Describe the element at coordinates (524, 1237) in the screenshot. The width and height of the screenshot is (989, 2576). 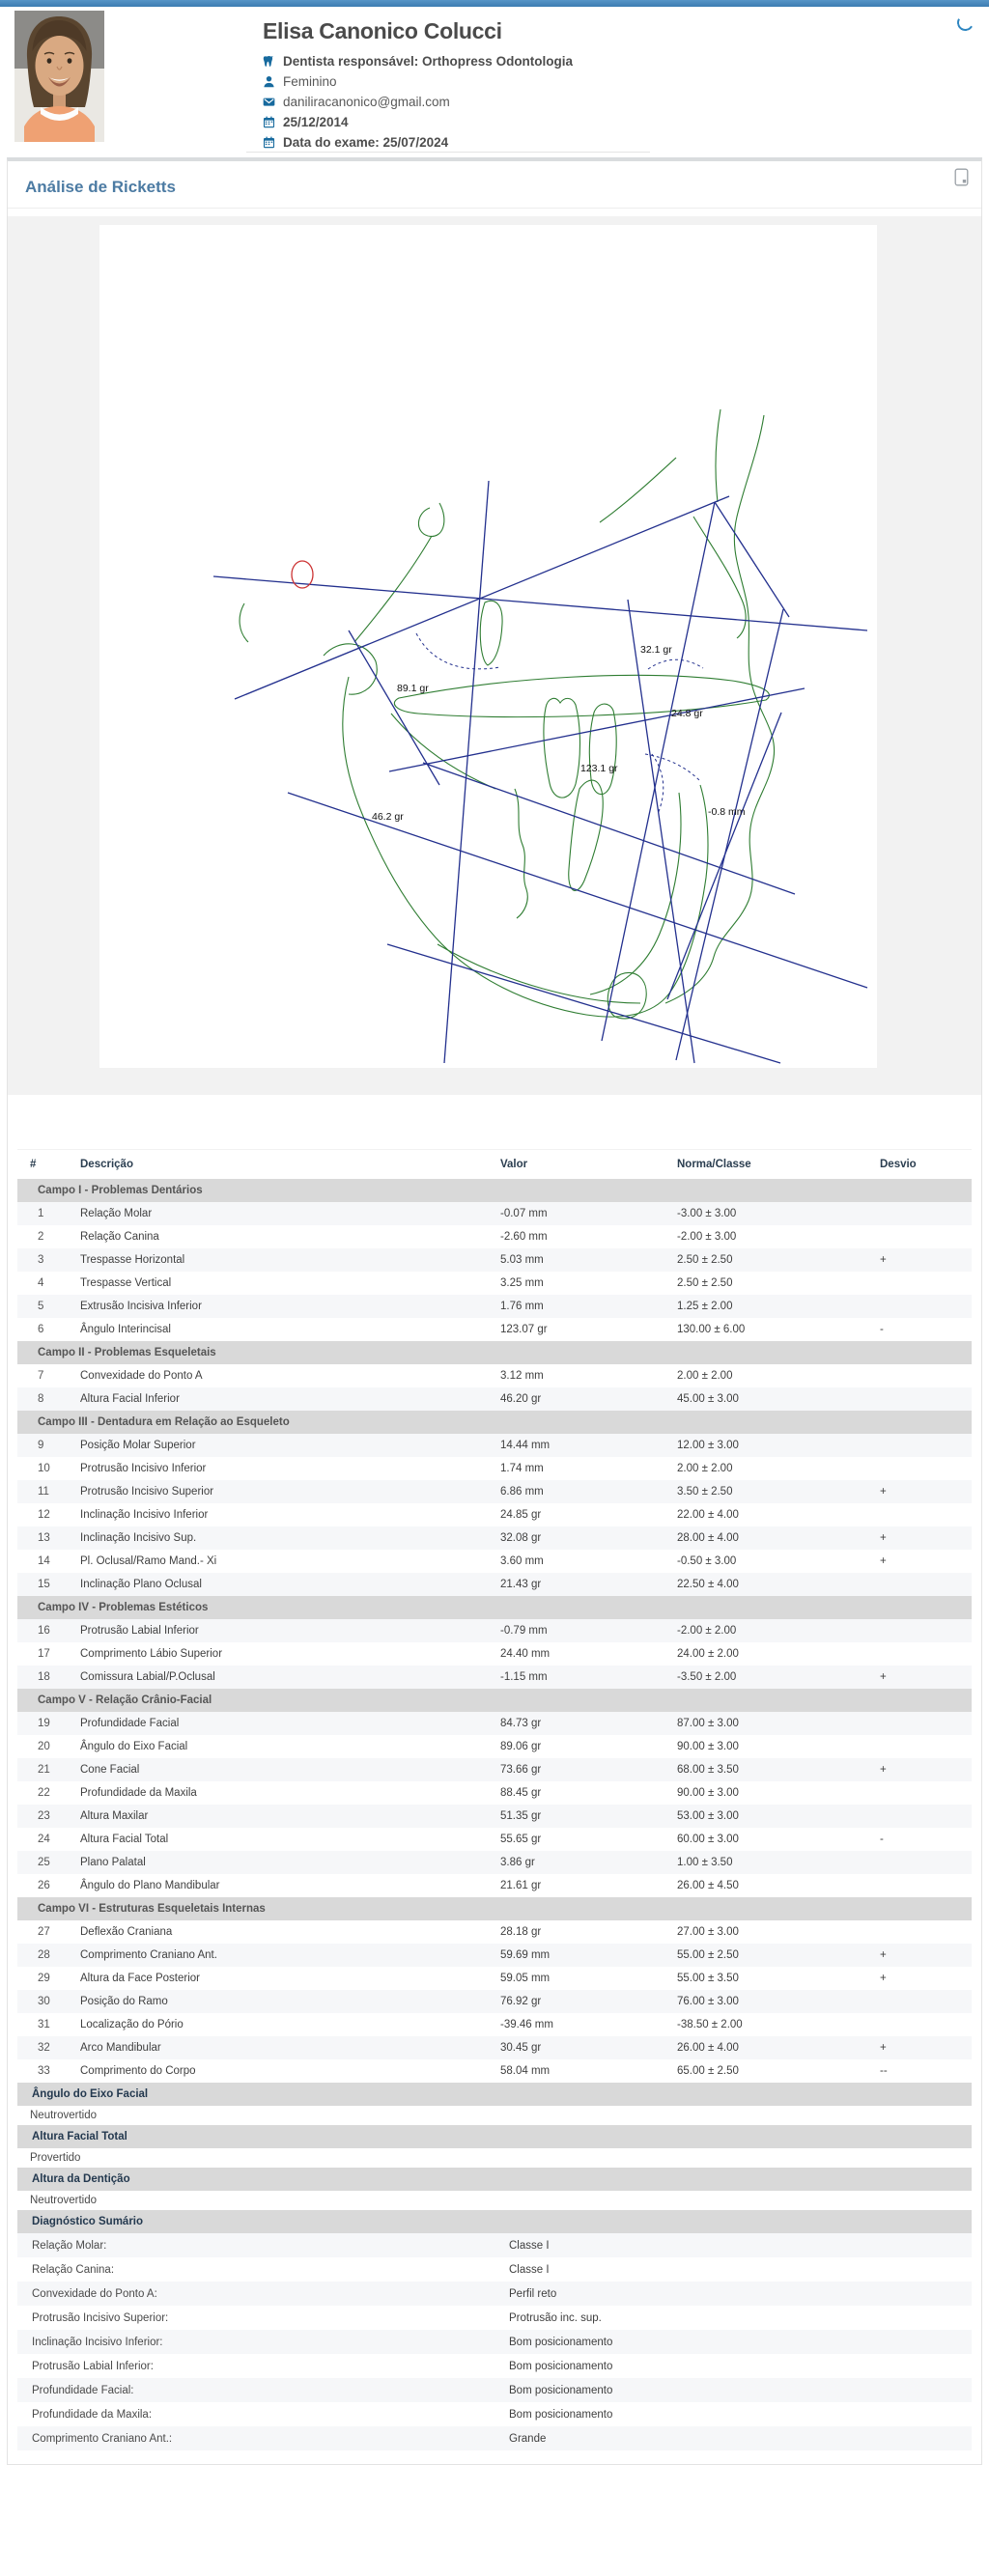
I see `row-value: -2.60 mm` at that location.